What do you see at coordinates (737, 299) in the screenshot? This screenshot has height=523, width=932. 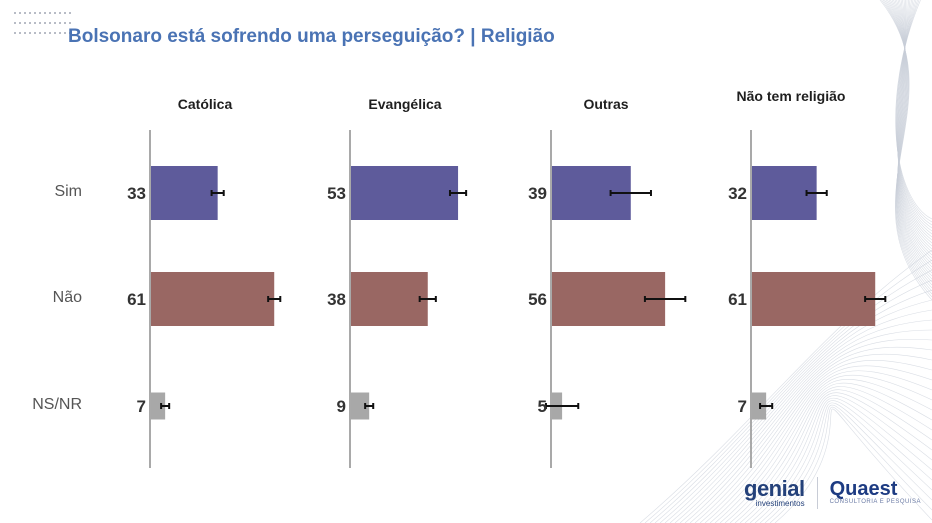 I see `value-label-nao-tem-religiao-nao: 61` at bounding box center [737, 299].